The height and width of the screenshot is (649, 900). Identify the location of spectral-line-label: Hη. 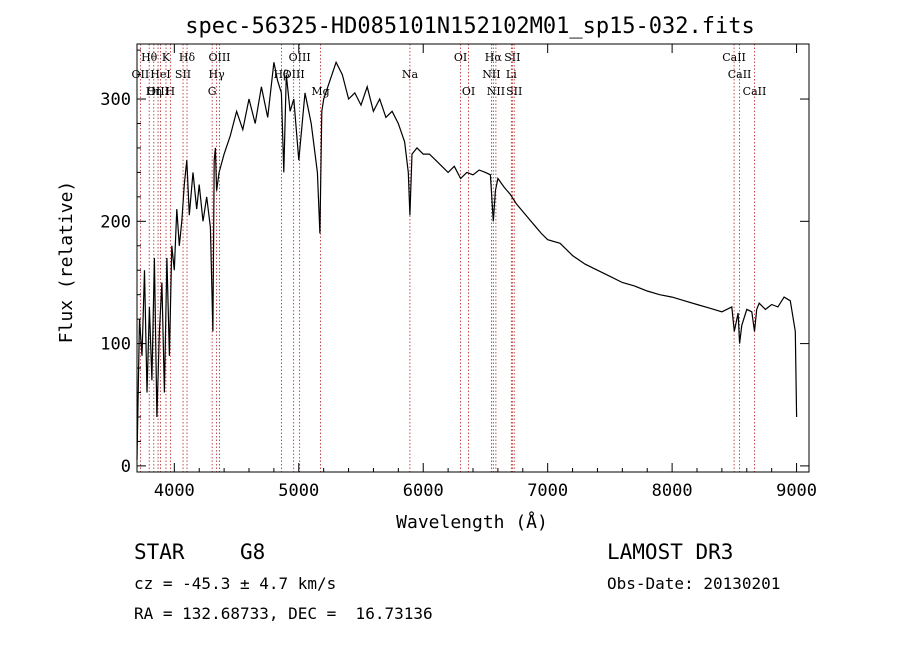
(154, 91).